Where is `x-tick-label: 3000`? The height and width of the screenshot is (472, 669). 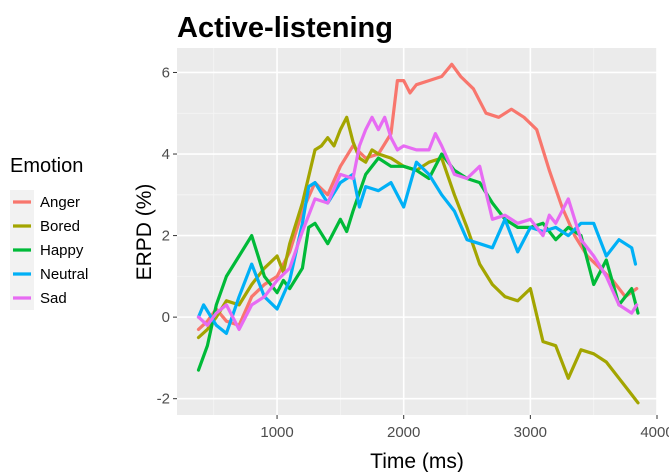
x-tick-label: 3000 is located at coordinates (530, 432).